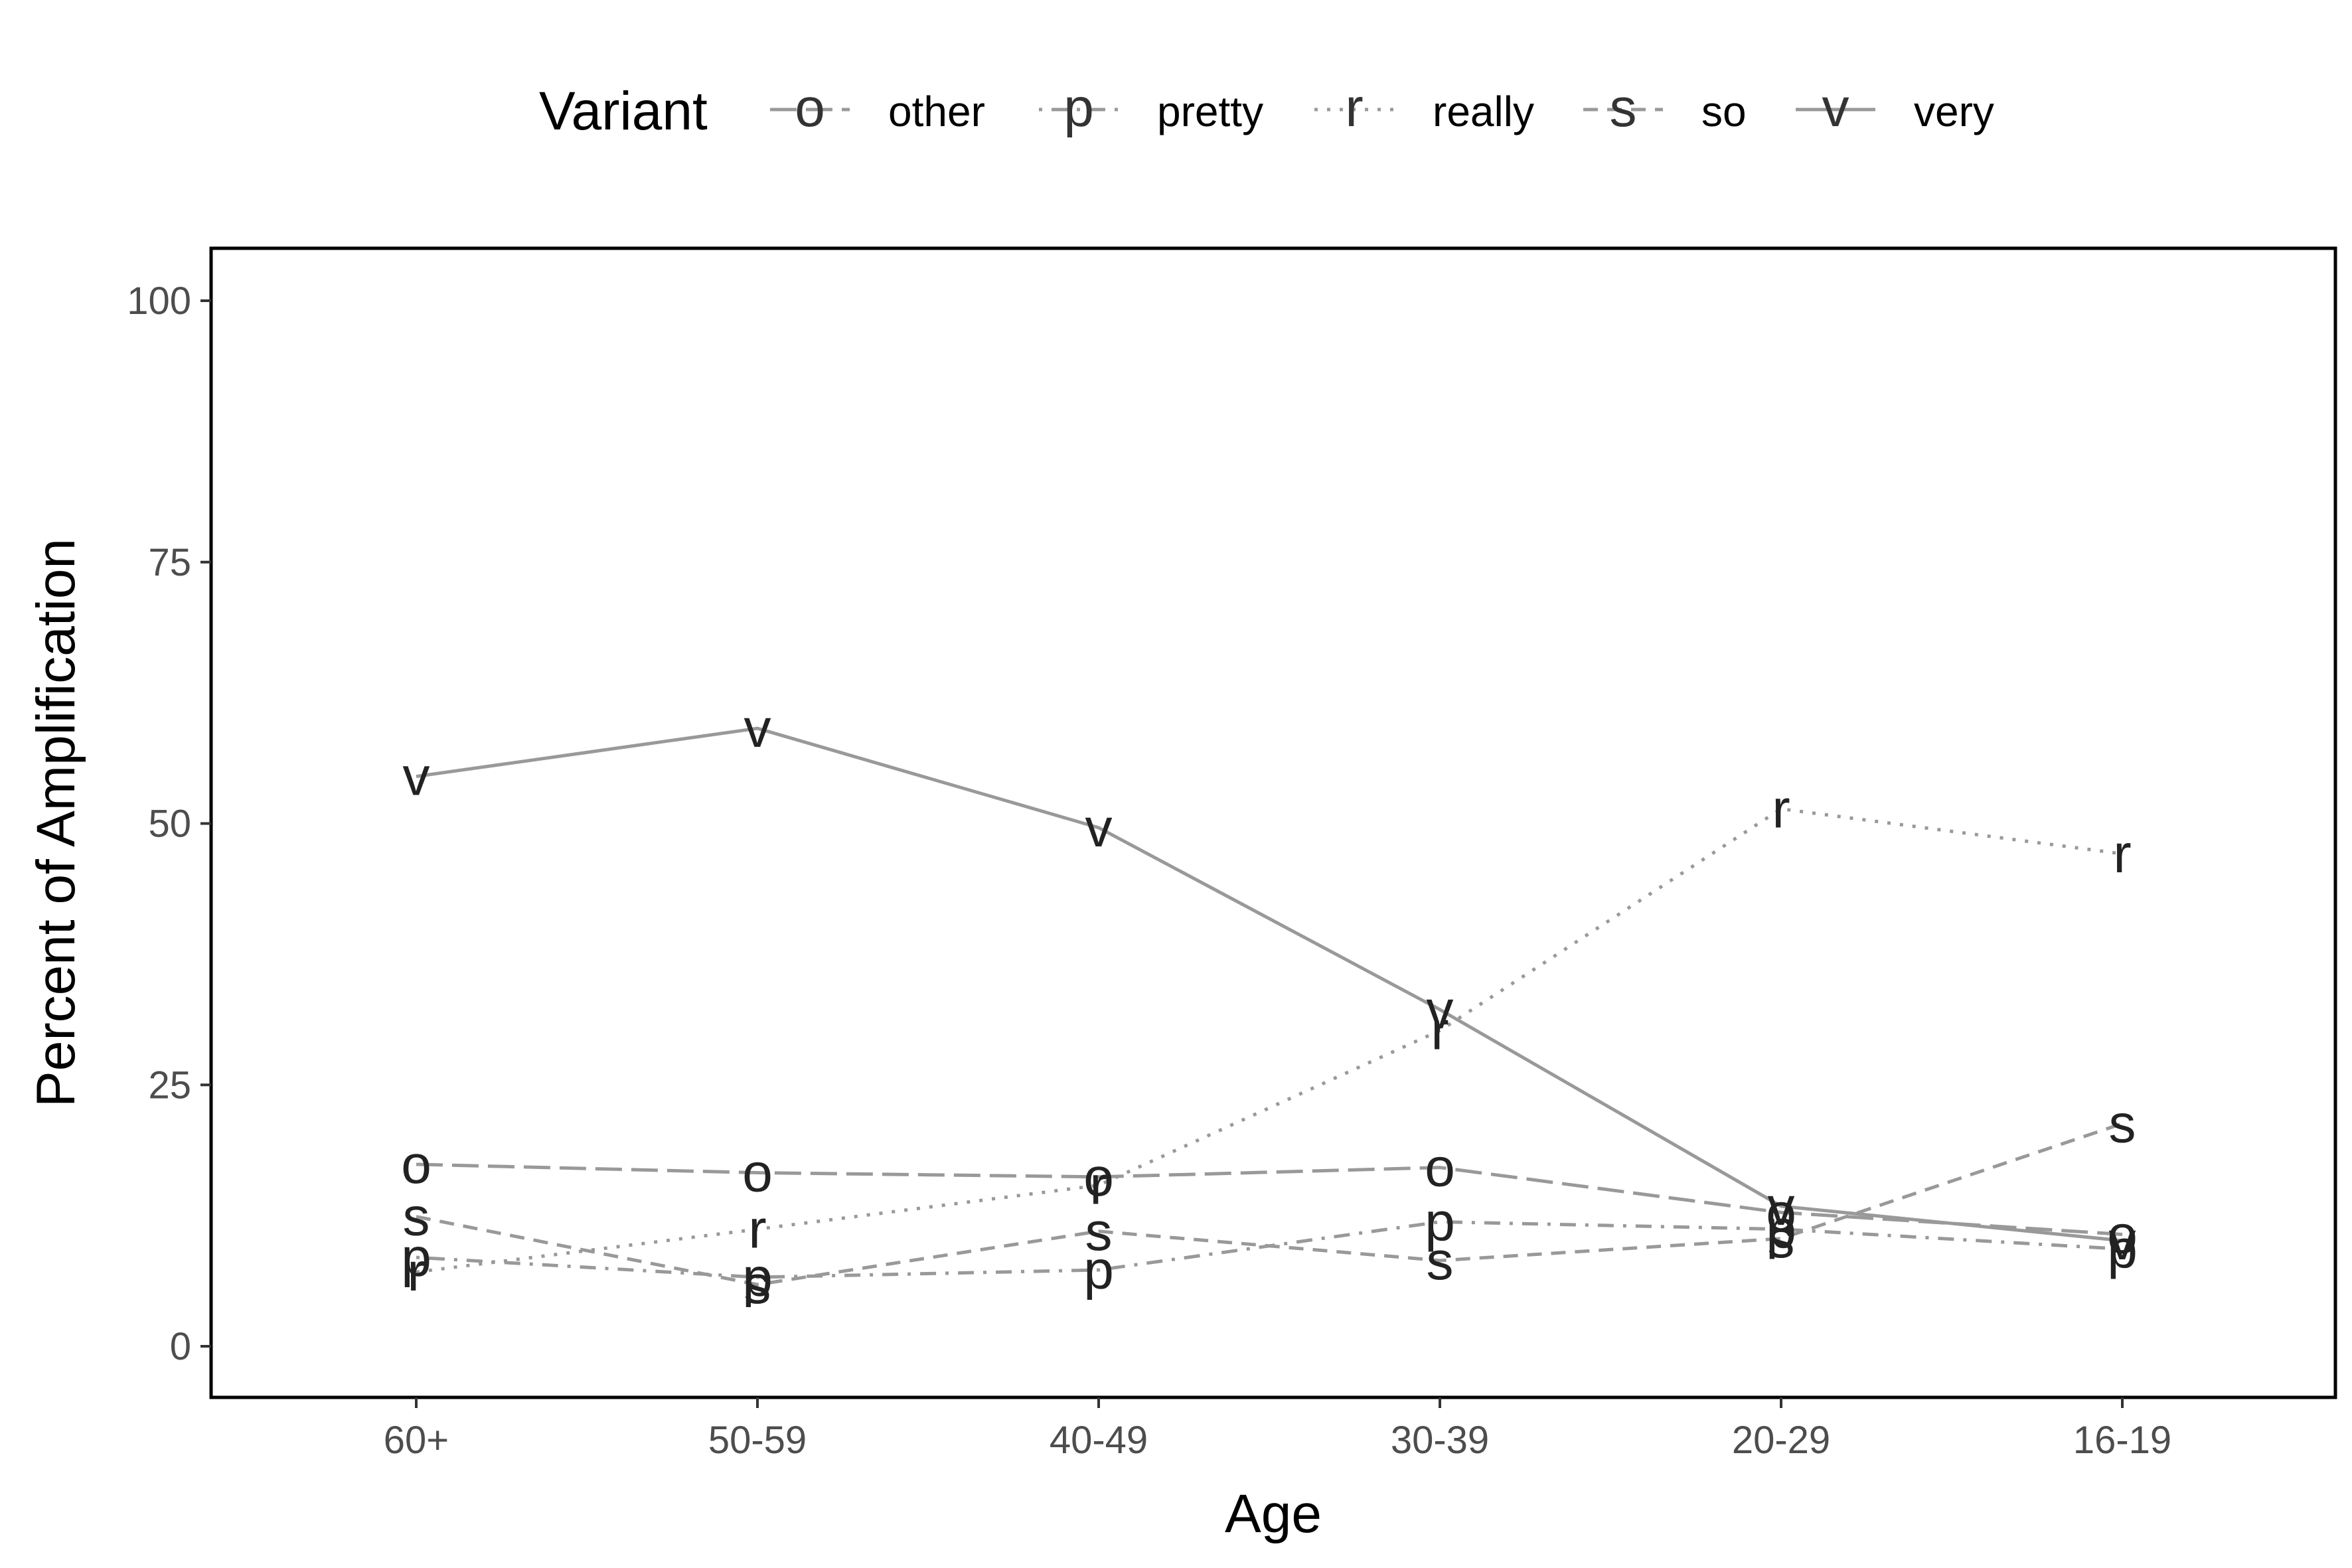 The image size is (2352, 1568). Describe the element at coordinates (1210, 111) in the screenshot. I see `legend-label-pretty: pretty` at that location.